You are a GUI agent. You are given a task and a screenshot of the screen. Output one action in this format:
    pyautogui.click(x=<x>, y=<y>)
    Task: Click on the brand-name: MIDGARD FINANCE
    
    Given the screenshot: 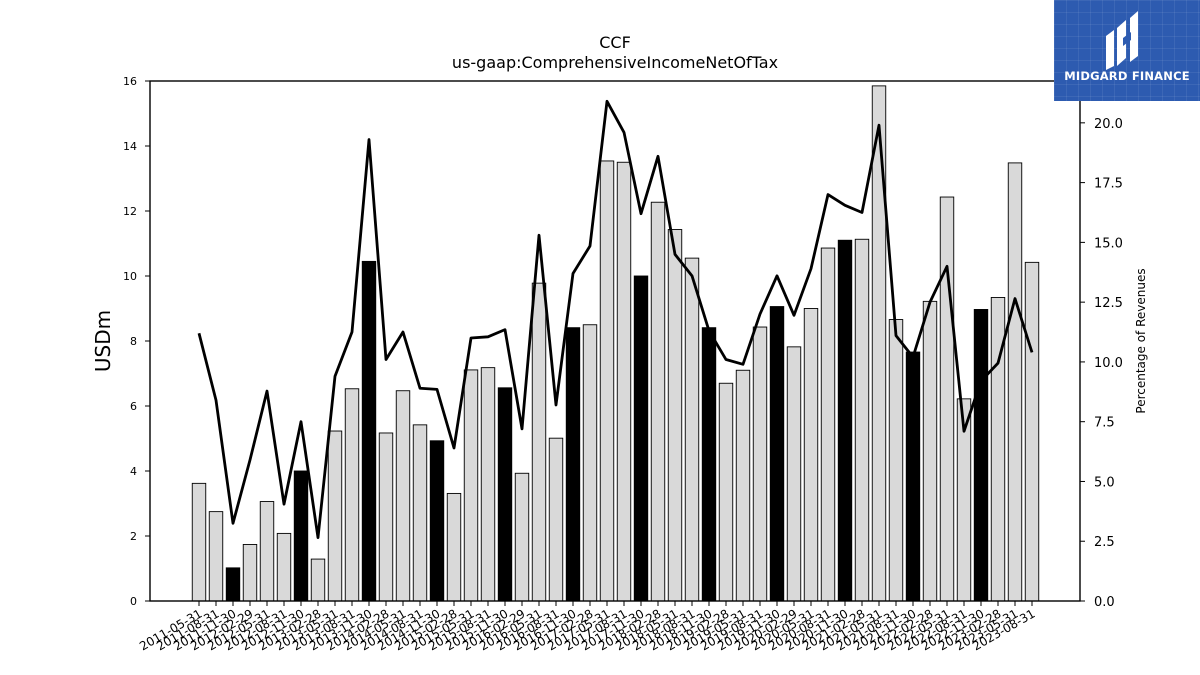 What is the action you would take?
    pyautogui.click(x=1127, y=76)
    